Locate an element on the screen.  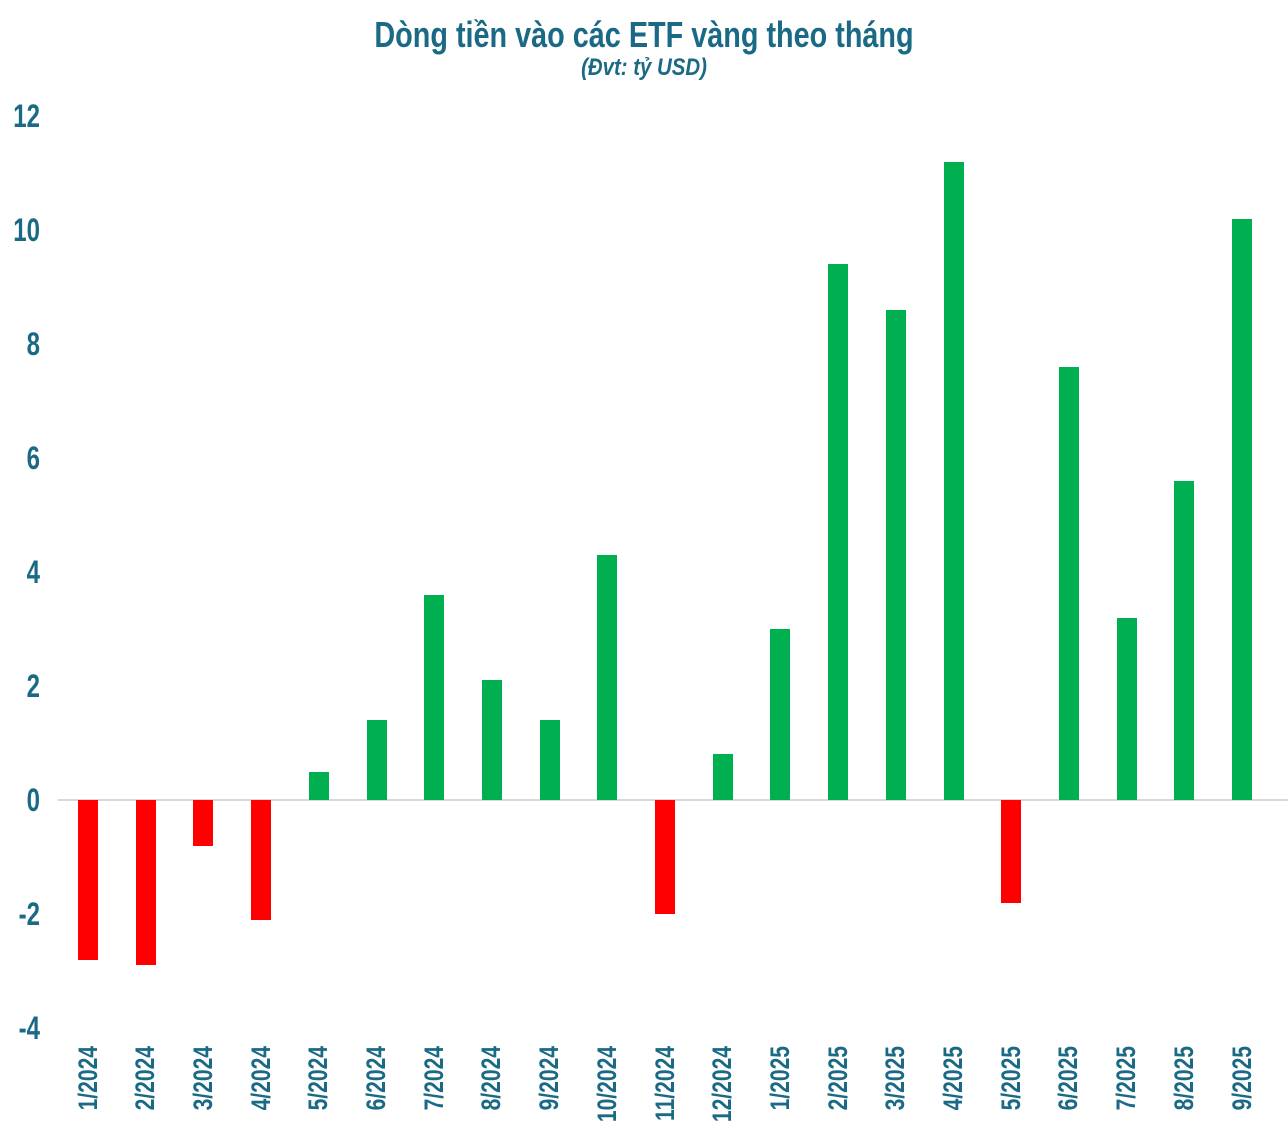
bar-10/2024 is located at coordinates (607, 677).